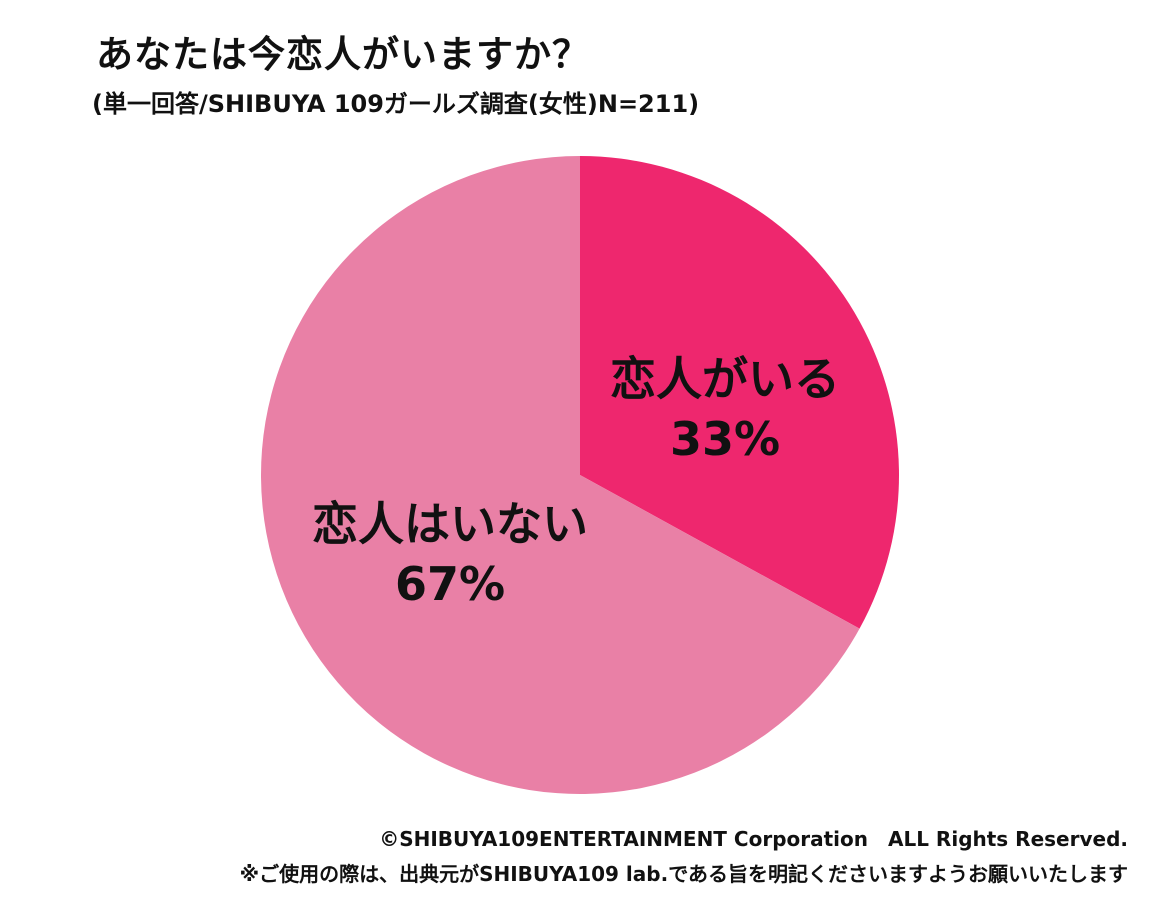 The image size is (1160, 913). Describe the element at coordinates (725, 409) in the screenshot. I see `slice-label-group-with: 恋人がいる 33%` at that location.